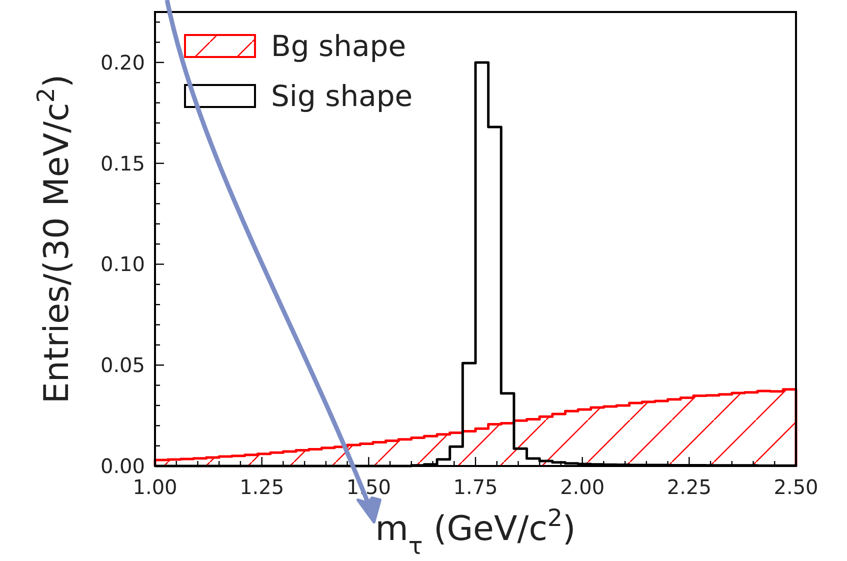 This screenshot has height=561, width=847. I want to click on x-tick-label: 2.25, so click(689, 487).